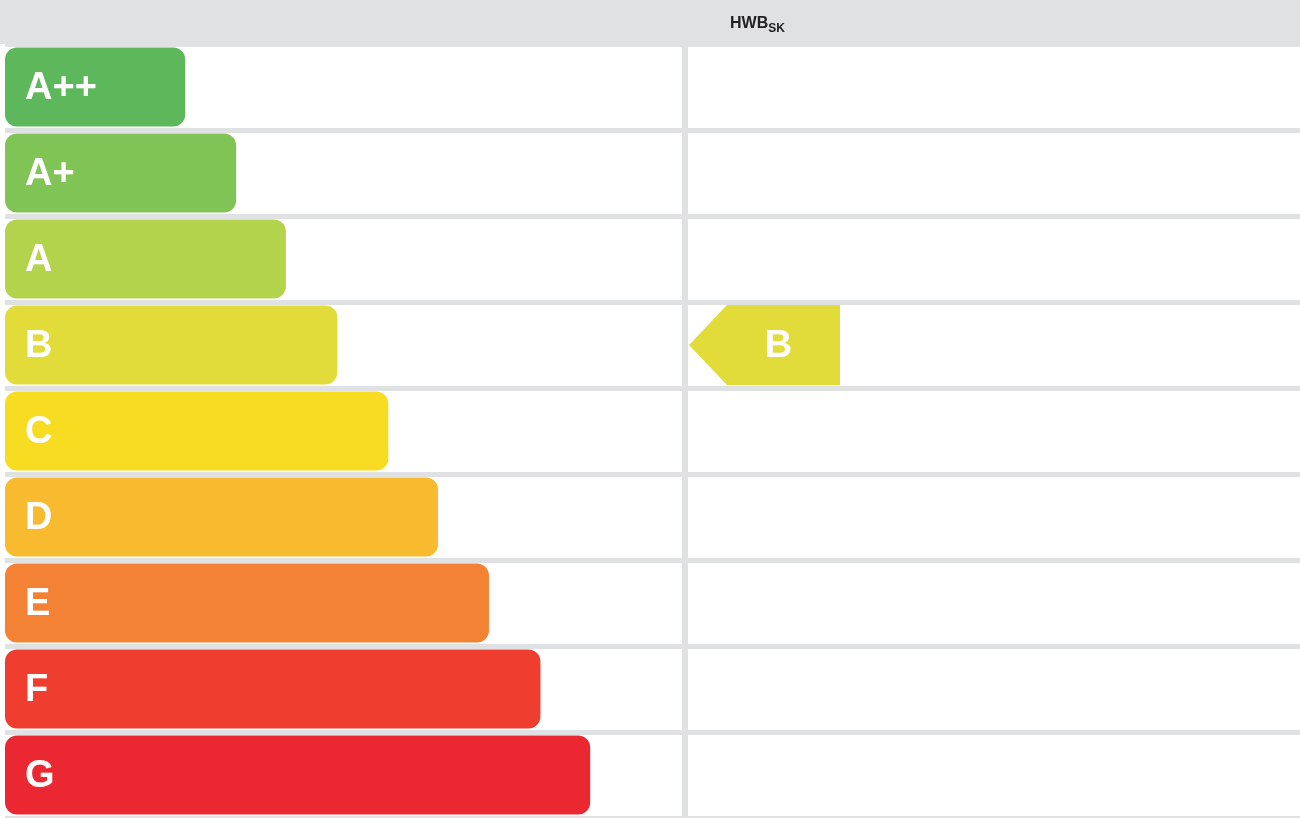 The width and height of the screenshot is (1300, 818). Describe the element at coordinates (757, 24) in the screenshot. I see `text: HWB$_{SK}$` at that location.